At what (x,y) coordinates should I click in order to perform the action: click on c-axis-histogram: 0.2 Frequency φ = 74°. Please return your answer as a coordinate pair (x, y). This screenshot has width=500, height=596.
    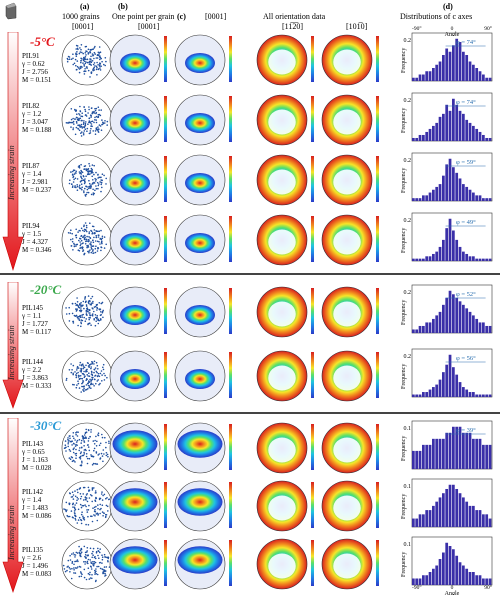
    Looking at the image, I should click on (447, 117).